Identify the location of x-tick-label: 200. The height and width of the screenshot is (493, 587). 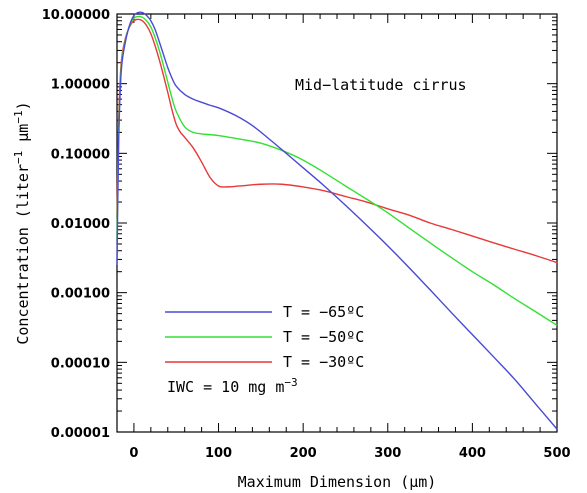
(303, 453).